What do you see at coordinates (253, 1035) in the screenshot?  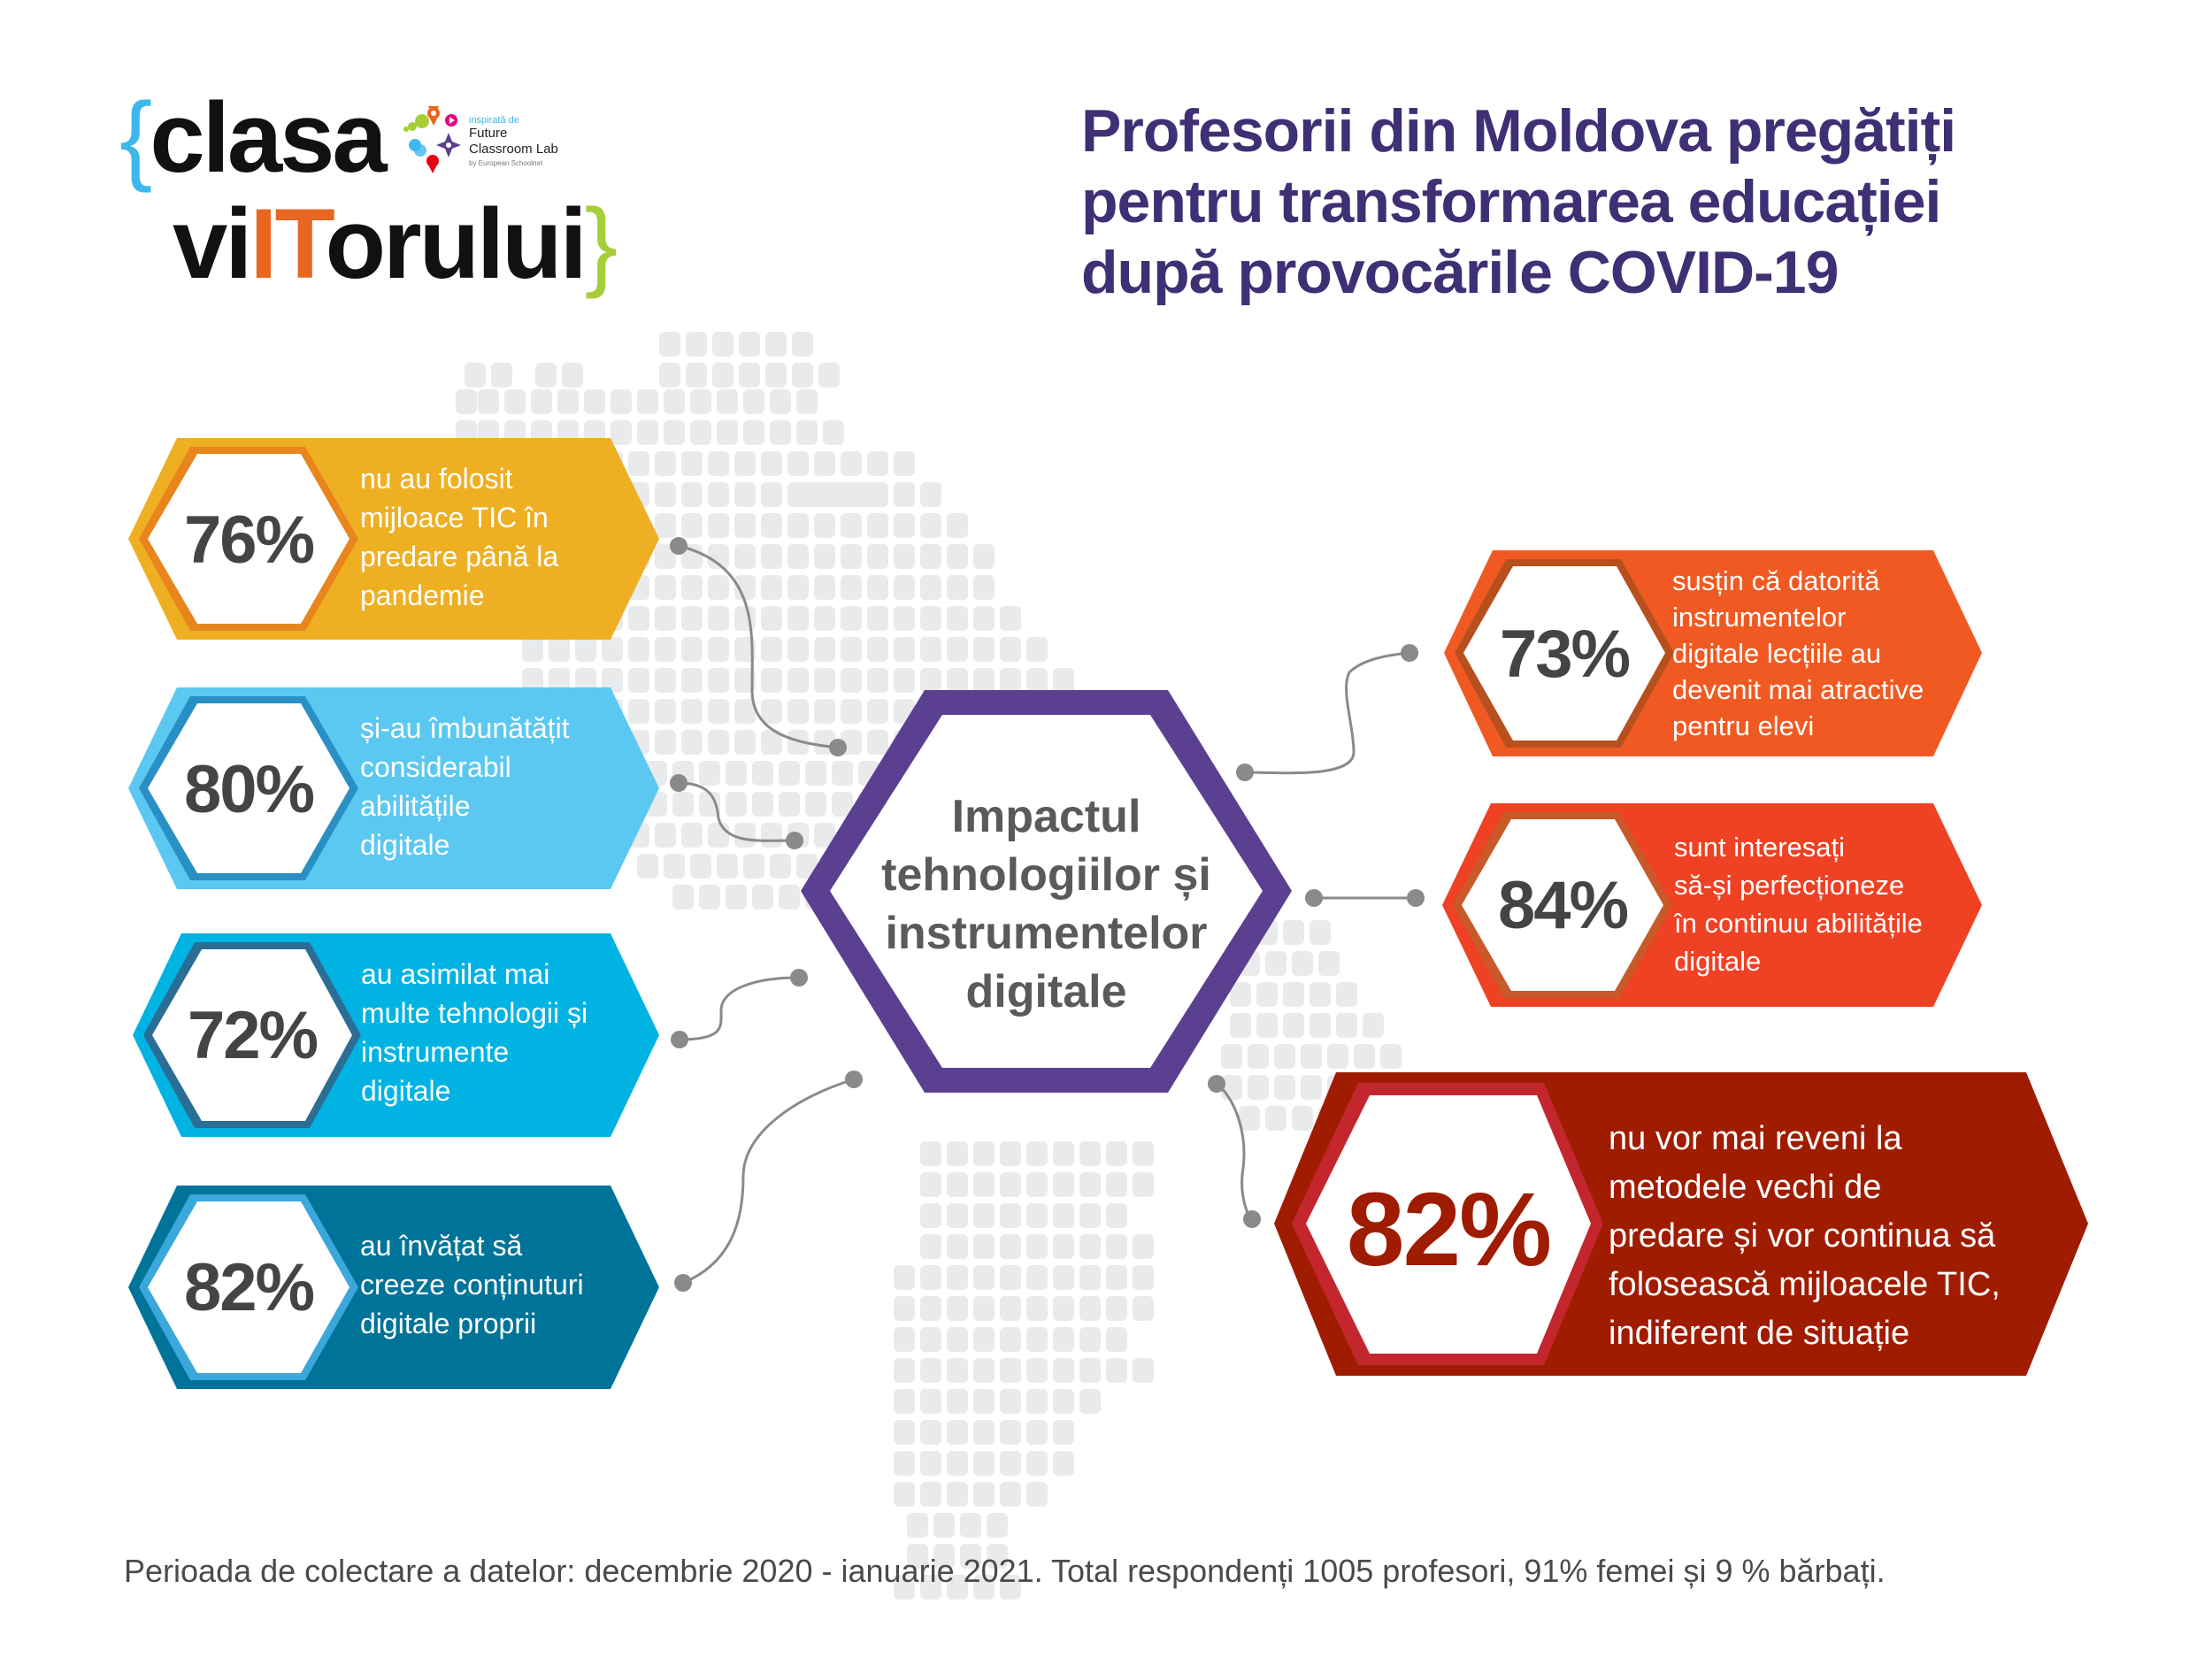 I see `stat-percent: 72%` at bounding box center [253, 1035].